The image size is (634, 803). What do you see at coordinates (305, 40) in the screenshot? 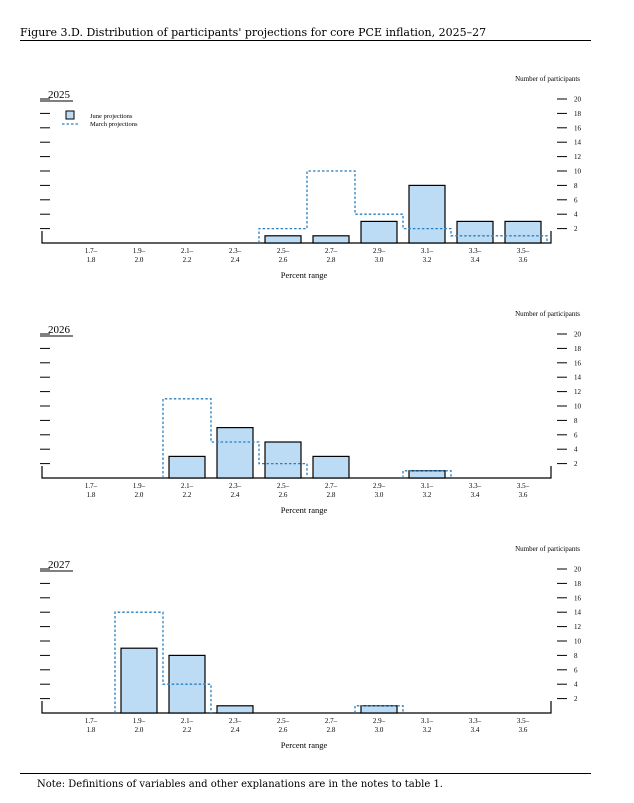
I see `title-rule` at bounding box center [305, 40].